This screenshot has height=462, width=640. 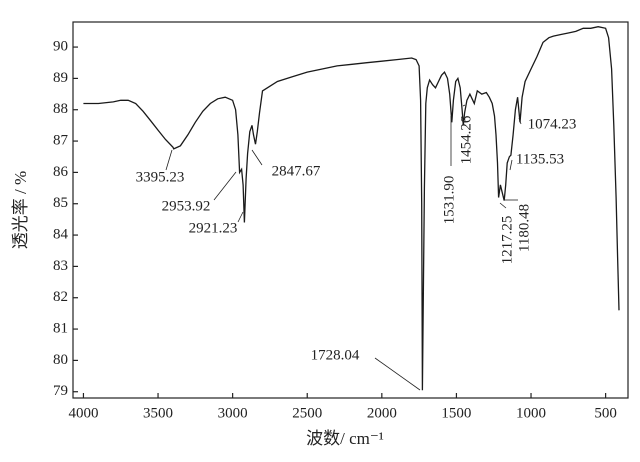 I want to click on peak-annotation: 1728.04, so click(x=335, y=355).